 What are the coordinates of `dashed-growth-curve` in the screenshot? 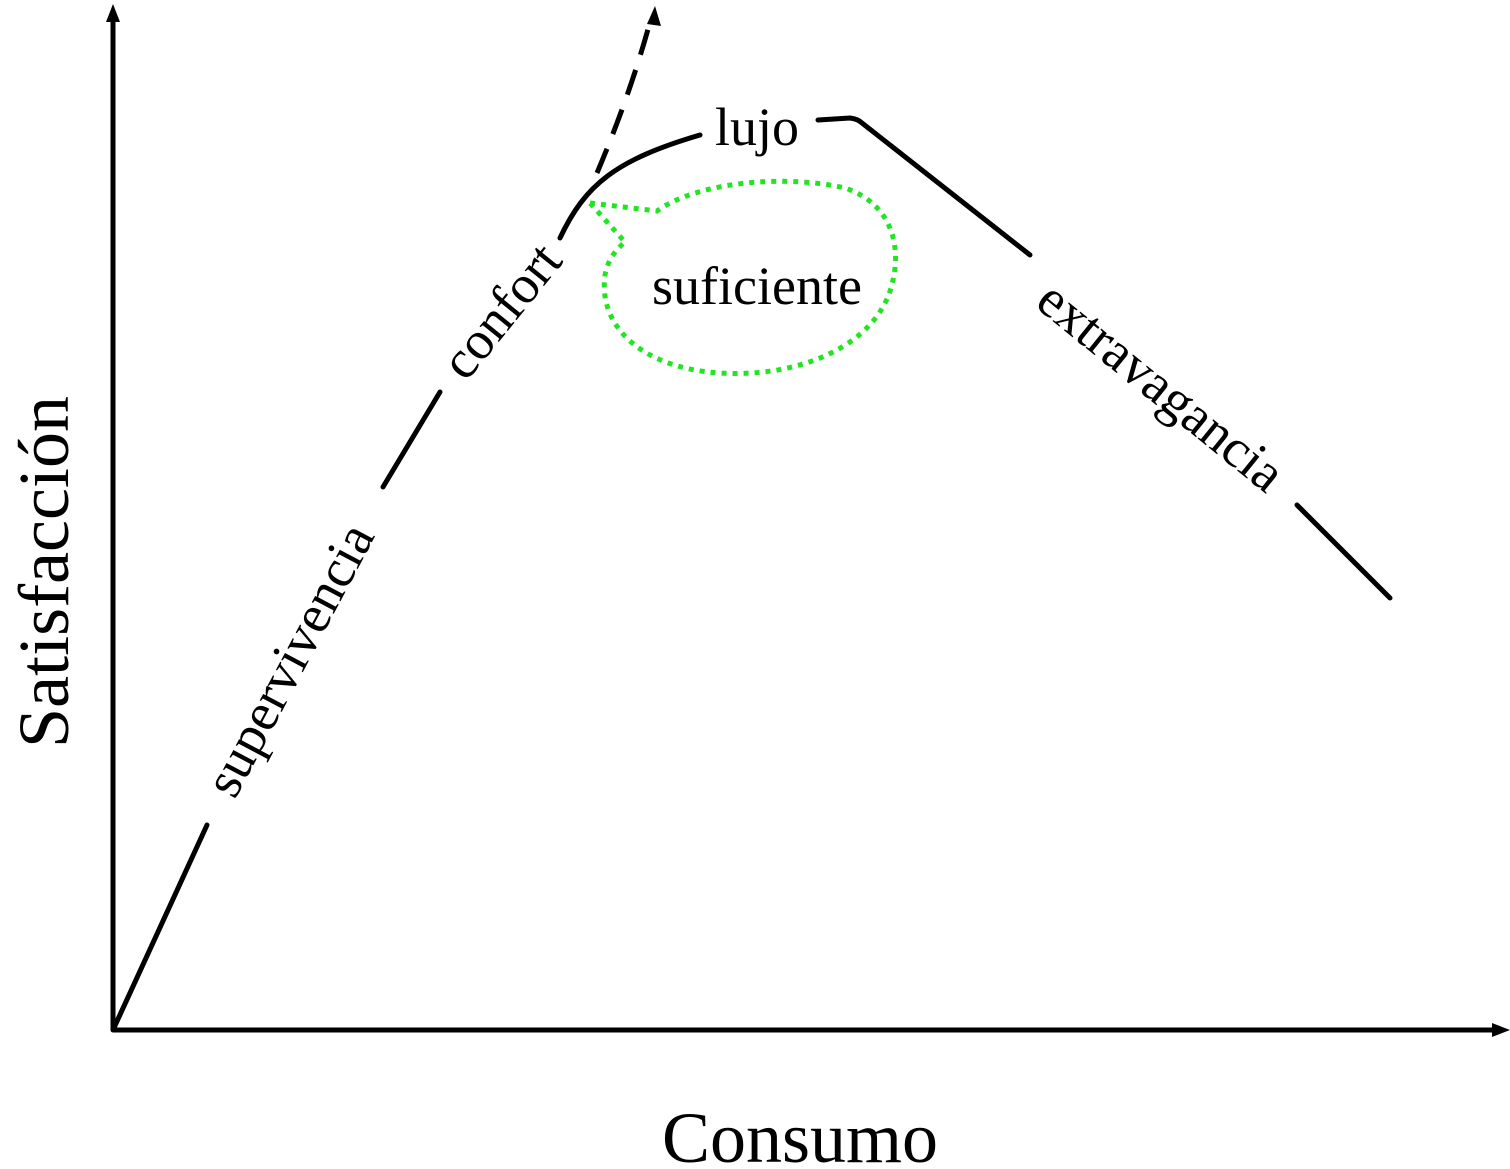 It's located at (623, 97).